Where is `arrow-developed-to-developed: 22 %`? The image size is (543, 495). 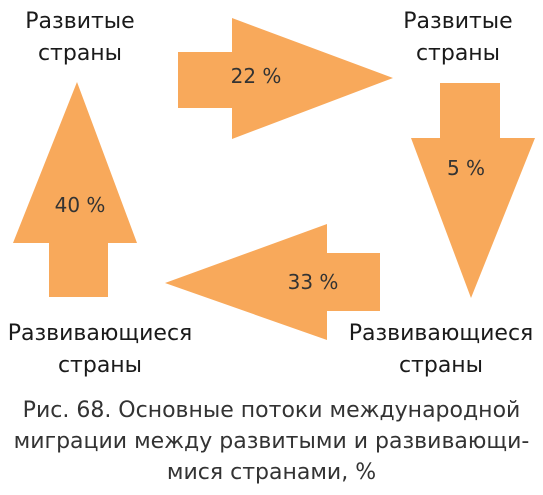 arrow-developed-to-developed: 22 % is located at coordinates (285, 78).